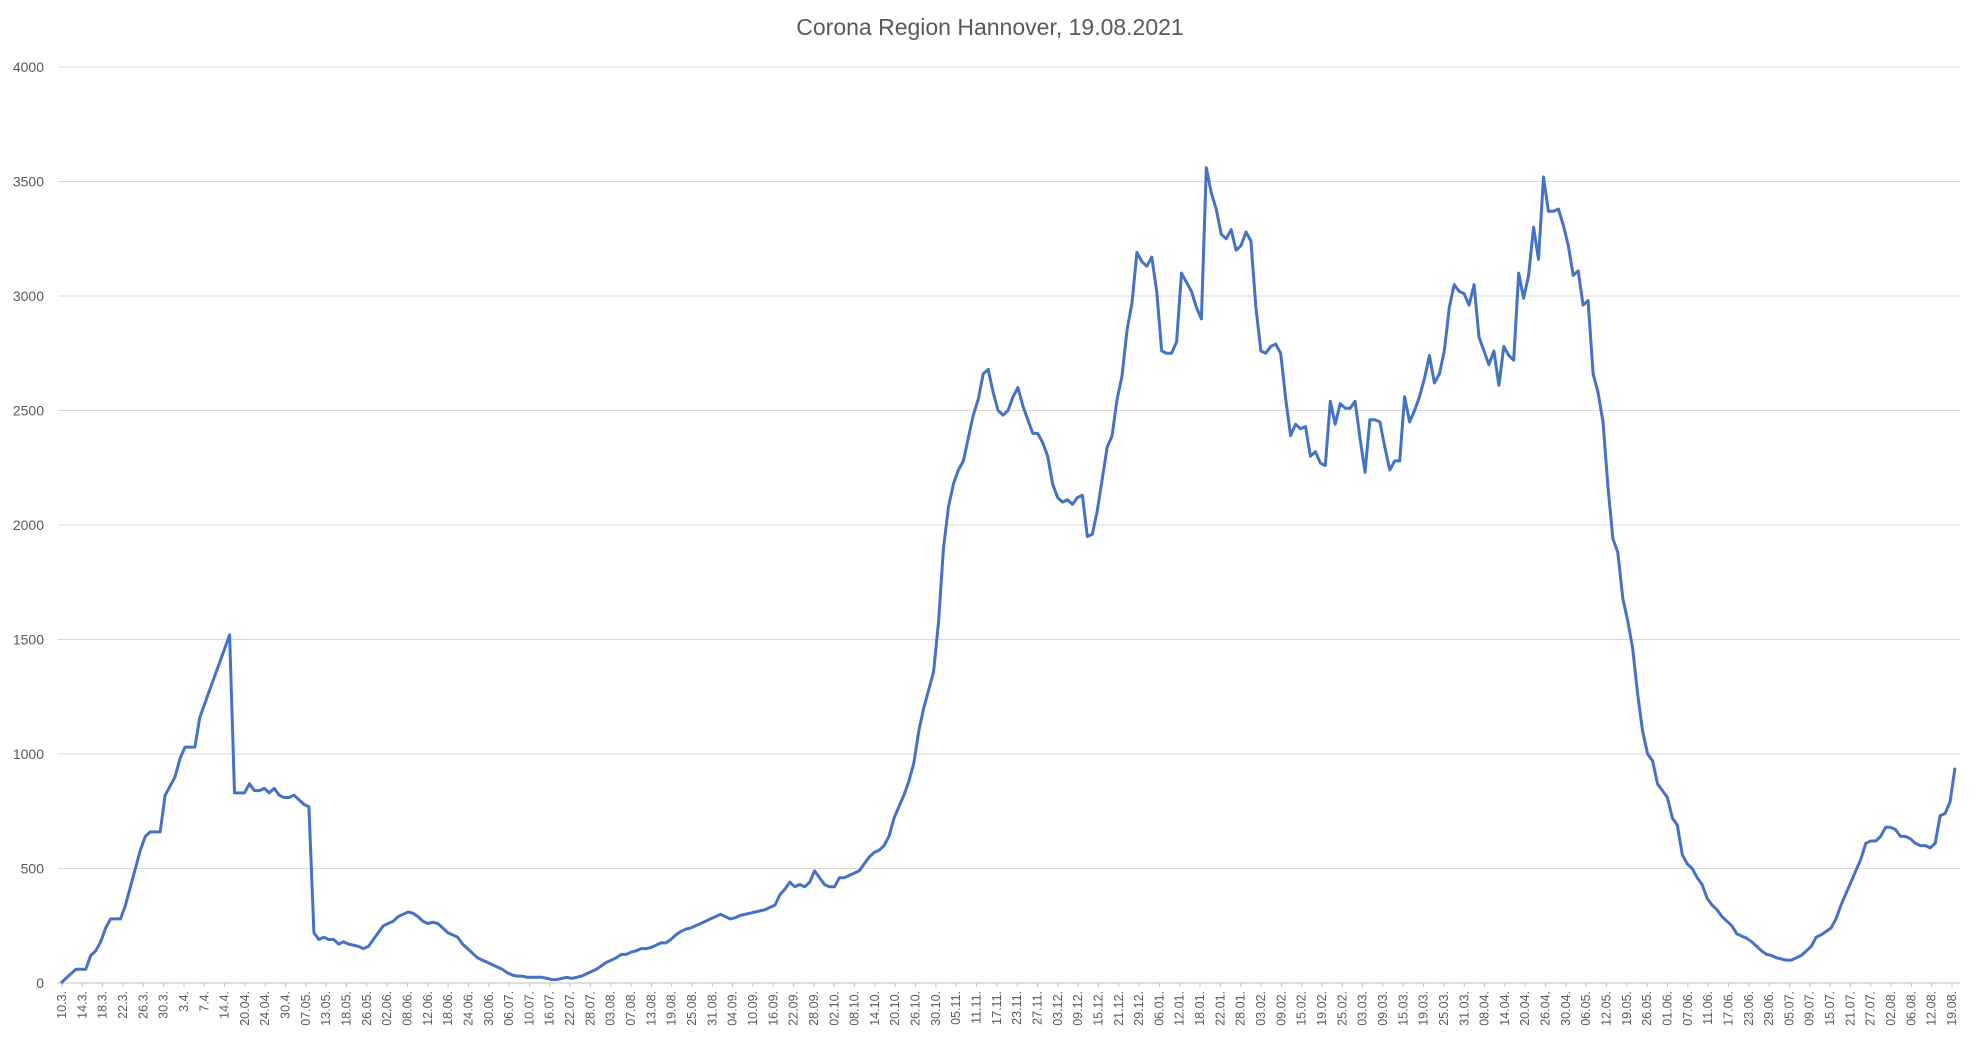 The height and width of the screenshot is (1049, 1980). I want to click on x-tick-label: 22.3., so click(123, 1005).